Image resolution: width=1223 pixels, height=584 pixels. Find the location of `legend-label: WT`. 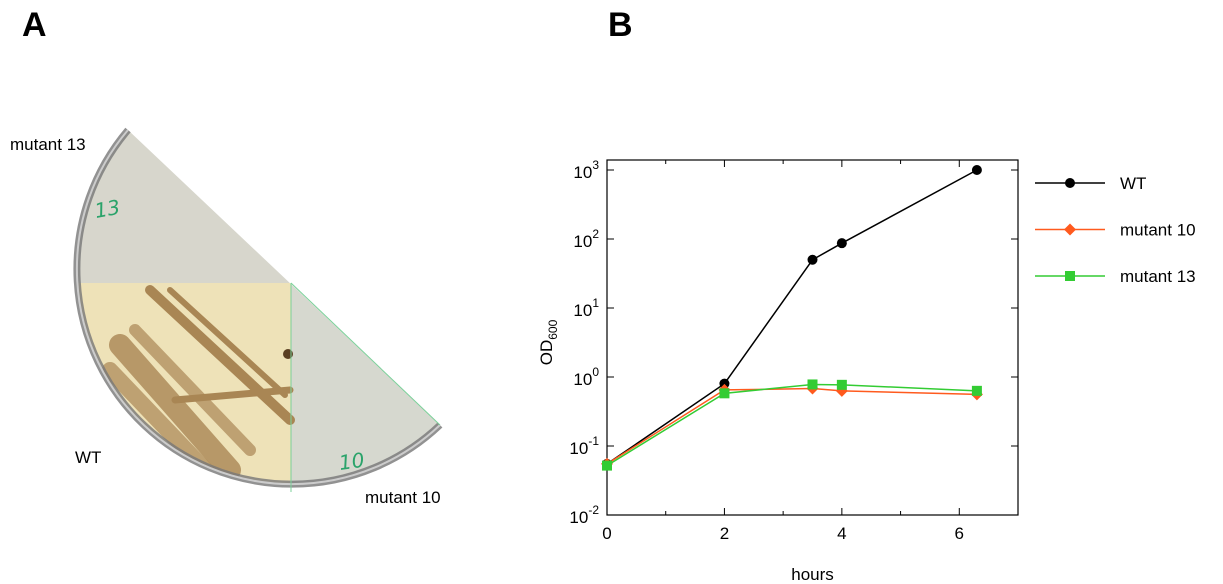

legend-label: WT is located at coordinates (1133, 183).